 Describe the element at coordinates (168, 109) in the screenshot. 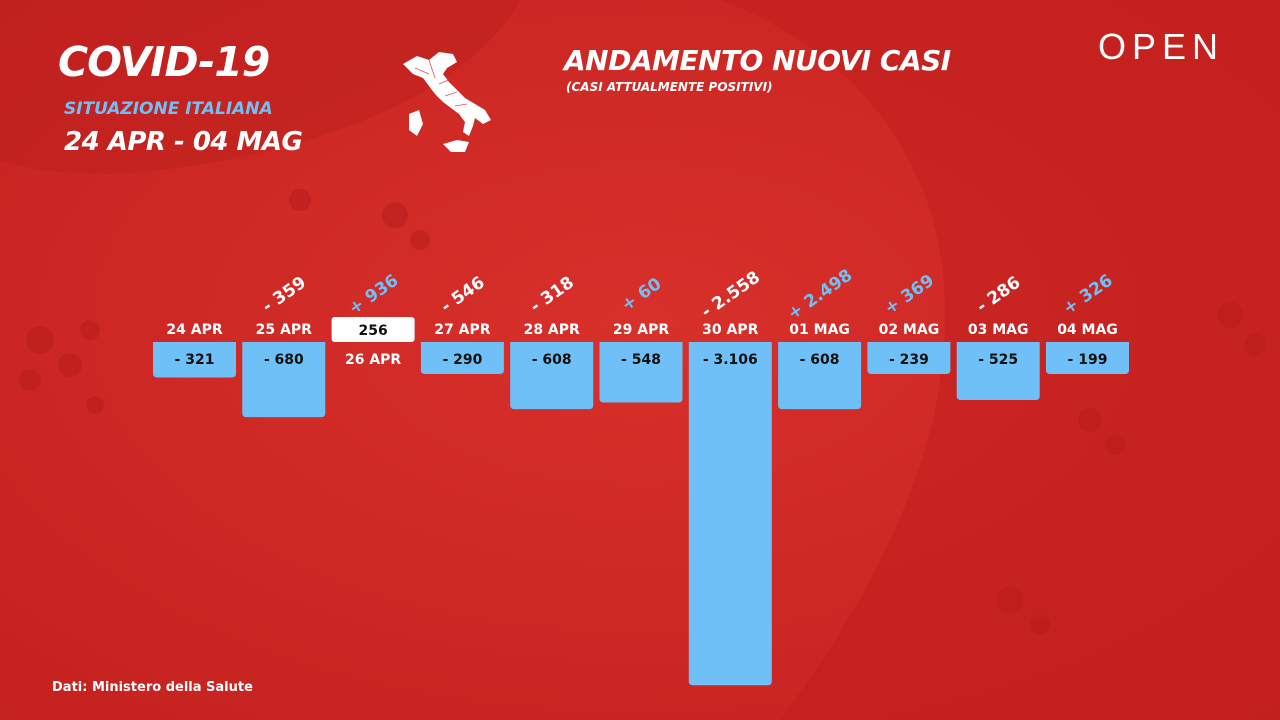

I see `page-subtitle: SITUAZIONE ITALIANA` at that location.